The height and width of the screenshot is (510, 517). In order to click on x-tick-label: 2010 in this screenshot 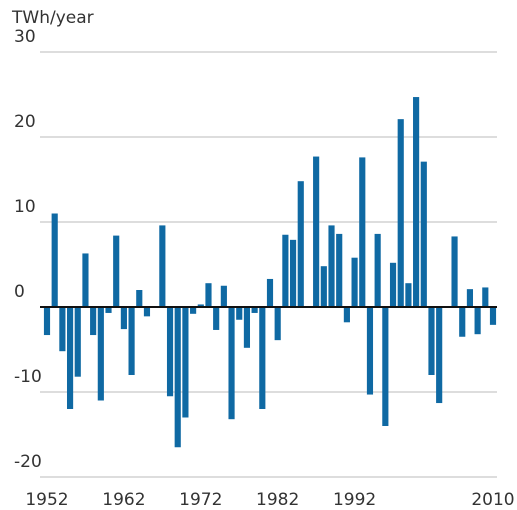, I will do `click(492, 500)`.